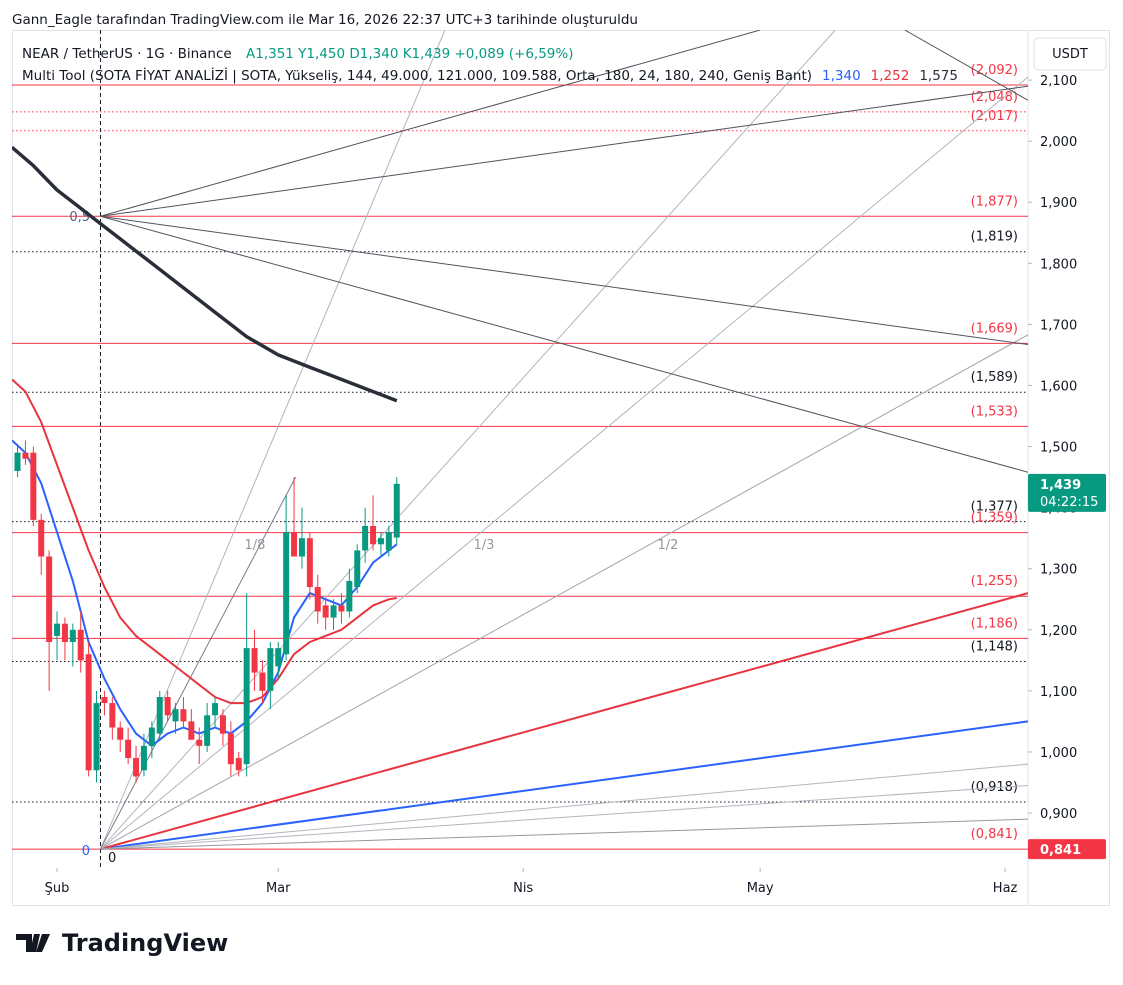  I want to click on y-tick-label: 1,700, so click(1058, 325).